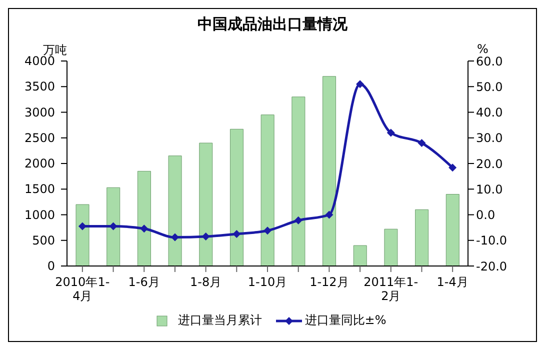  I want to click on y2-tick-label: 30.0, so click(489, 138).